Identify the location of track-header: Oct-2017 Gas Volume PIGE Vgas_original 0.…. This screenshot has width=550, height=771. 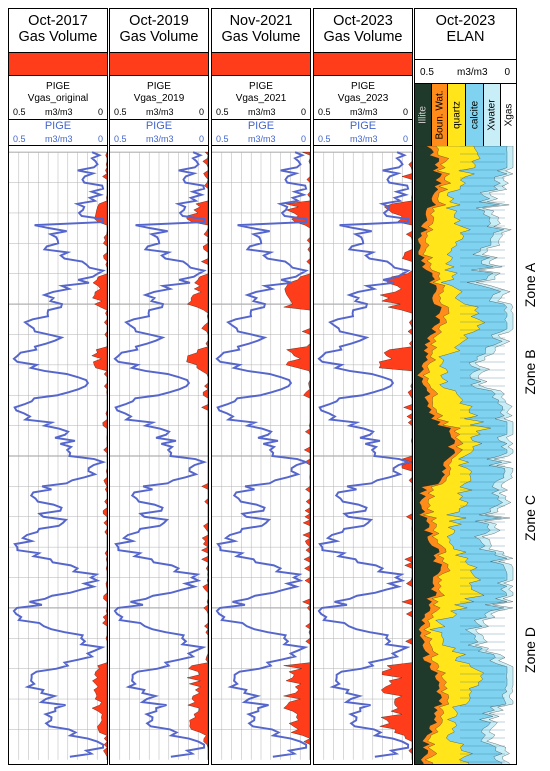
(58, 77).